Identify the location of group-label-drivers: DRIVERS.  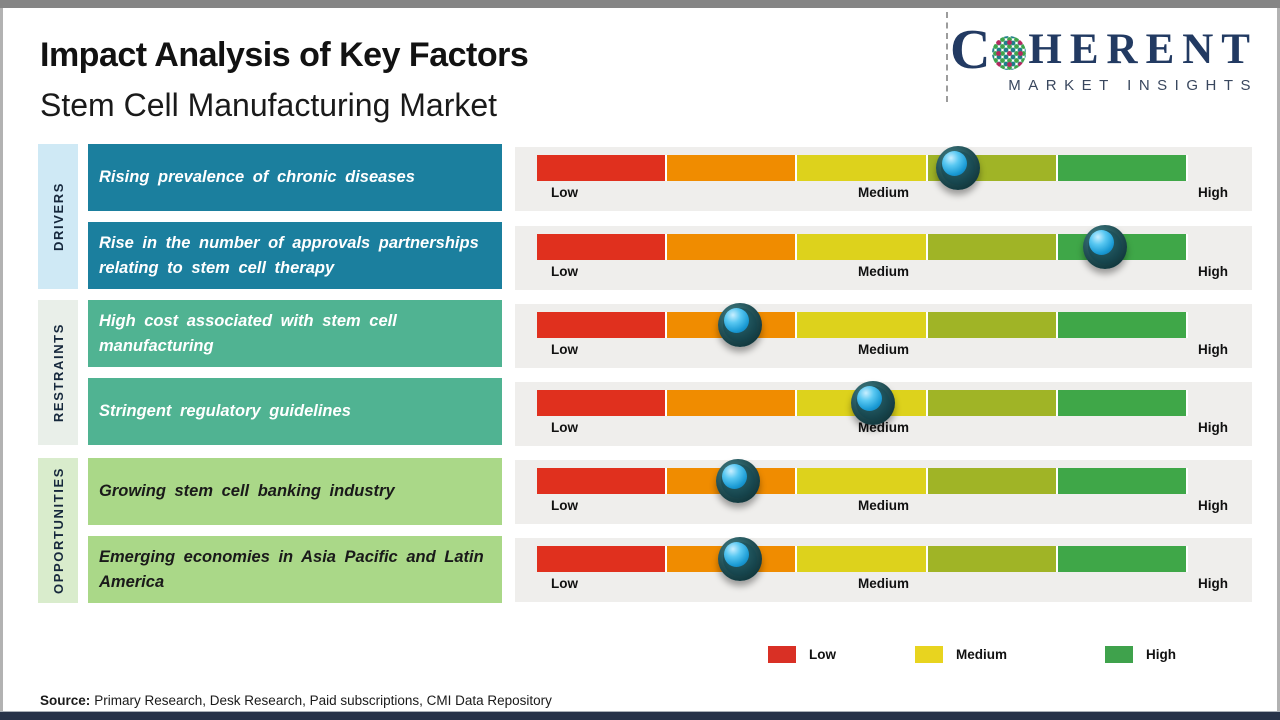
(58, 216).